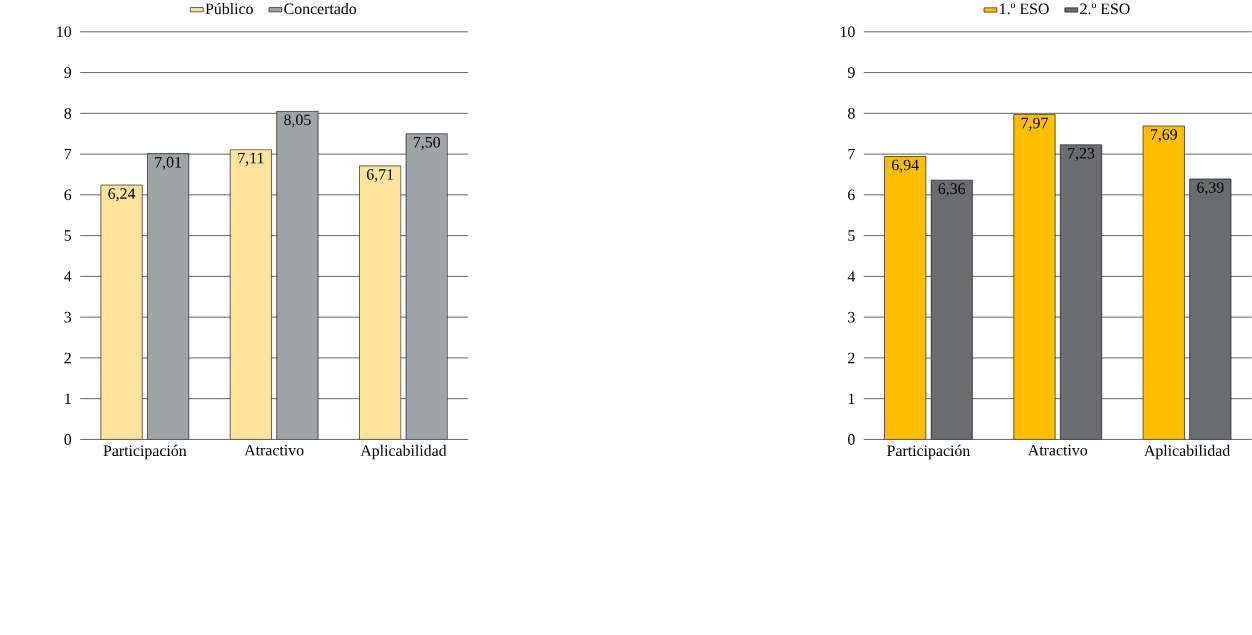 The image size is (1252, 635). I want to click on legend-label: 2.º ESO, so click(1105, 9).